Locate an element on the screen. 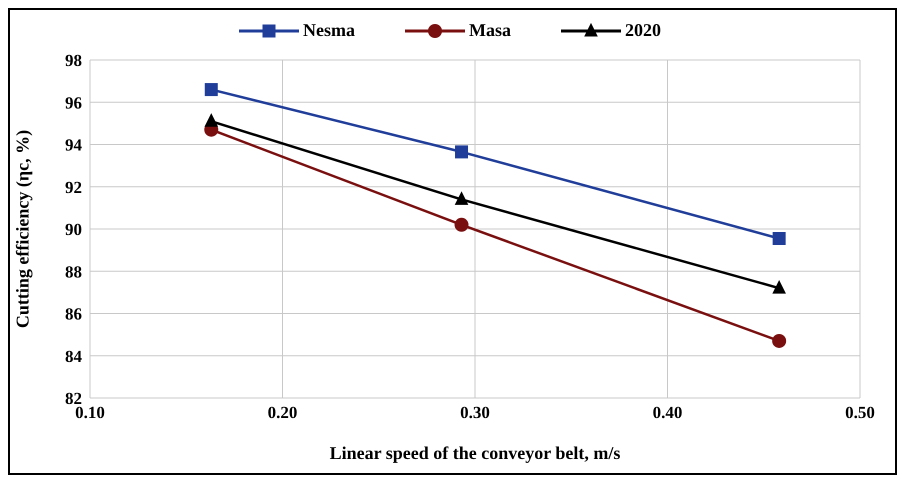 The width and height of the screenshot is (903, 479). legend-label: Masa is located at coordinates (490, 30).